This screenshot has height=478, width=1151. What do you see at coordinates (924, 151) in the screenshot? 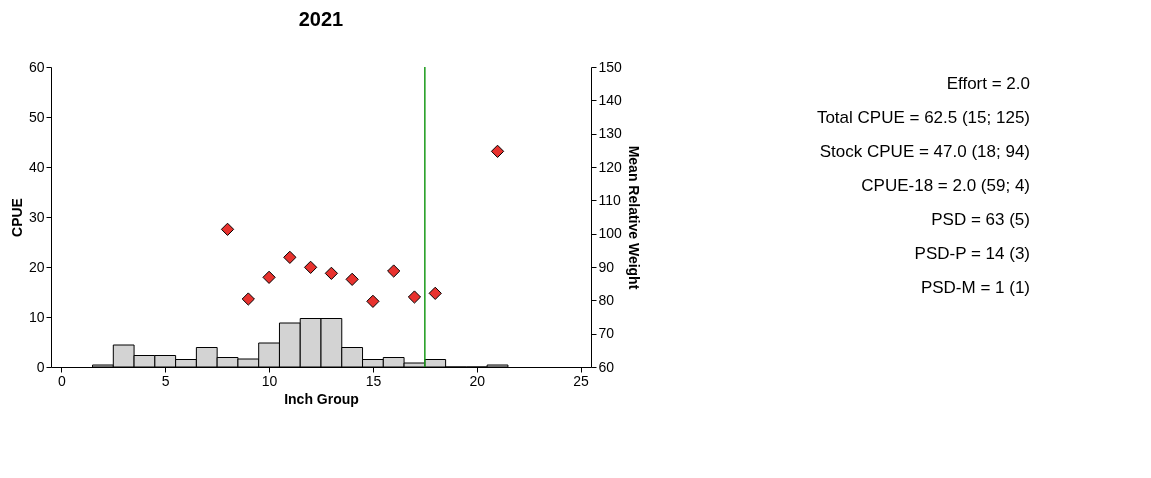
I see `text: Stock CPUE = 47.0 (18; 94)` at bounding box center [924, 151].